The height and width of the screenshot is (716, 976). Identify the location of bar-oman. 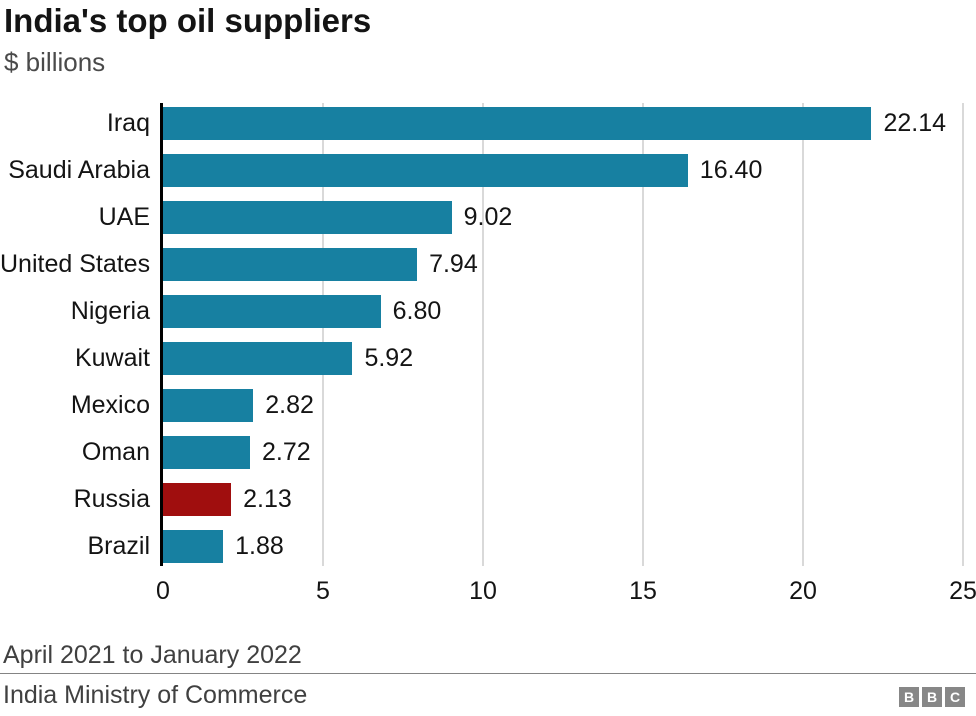
(207, 452).